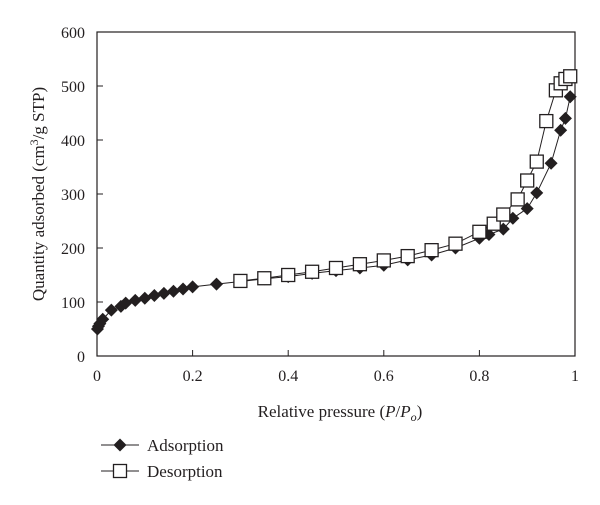 The height and width of the screenshot is (505, 600). I want to click on y-tick-label: 200, so click(73, 249).